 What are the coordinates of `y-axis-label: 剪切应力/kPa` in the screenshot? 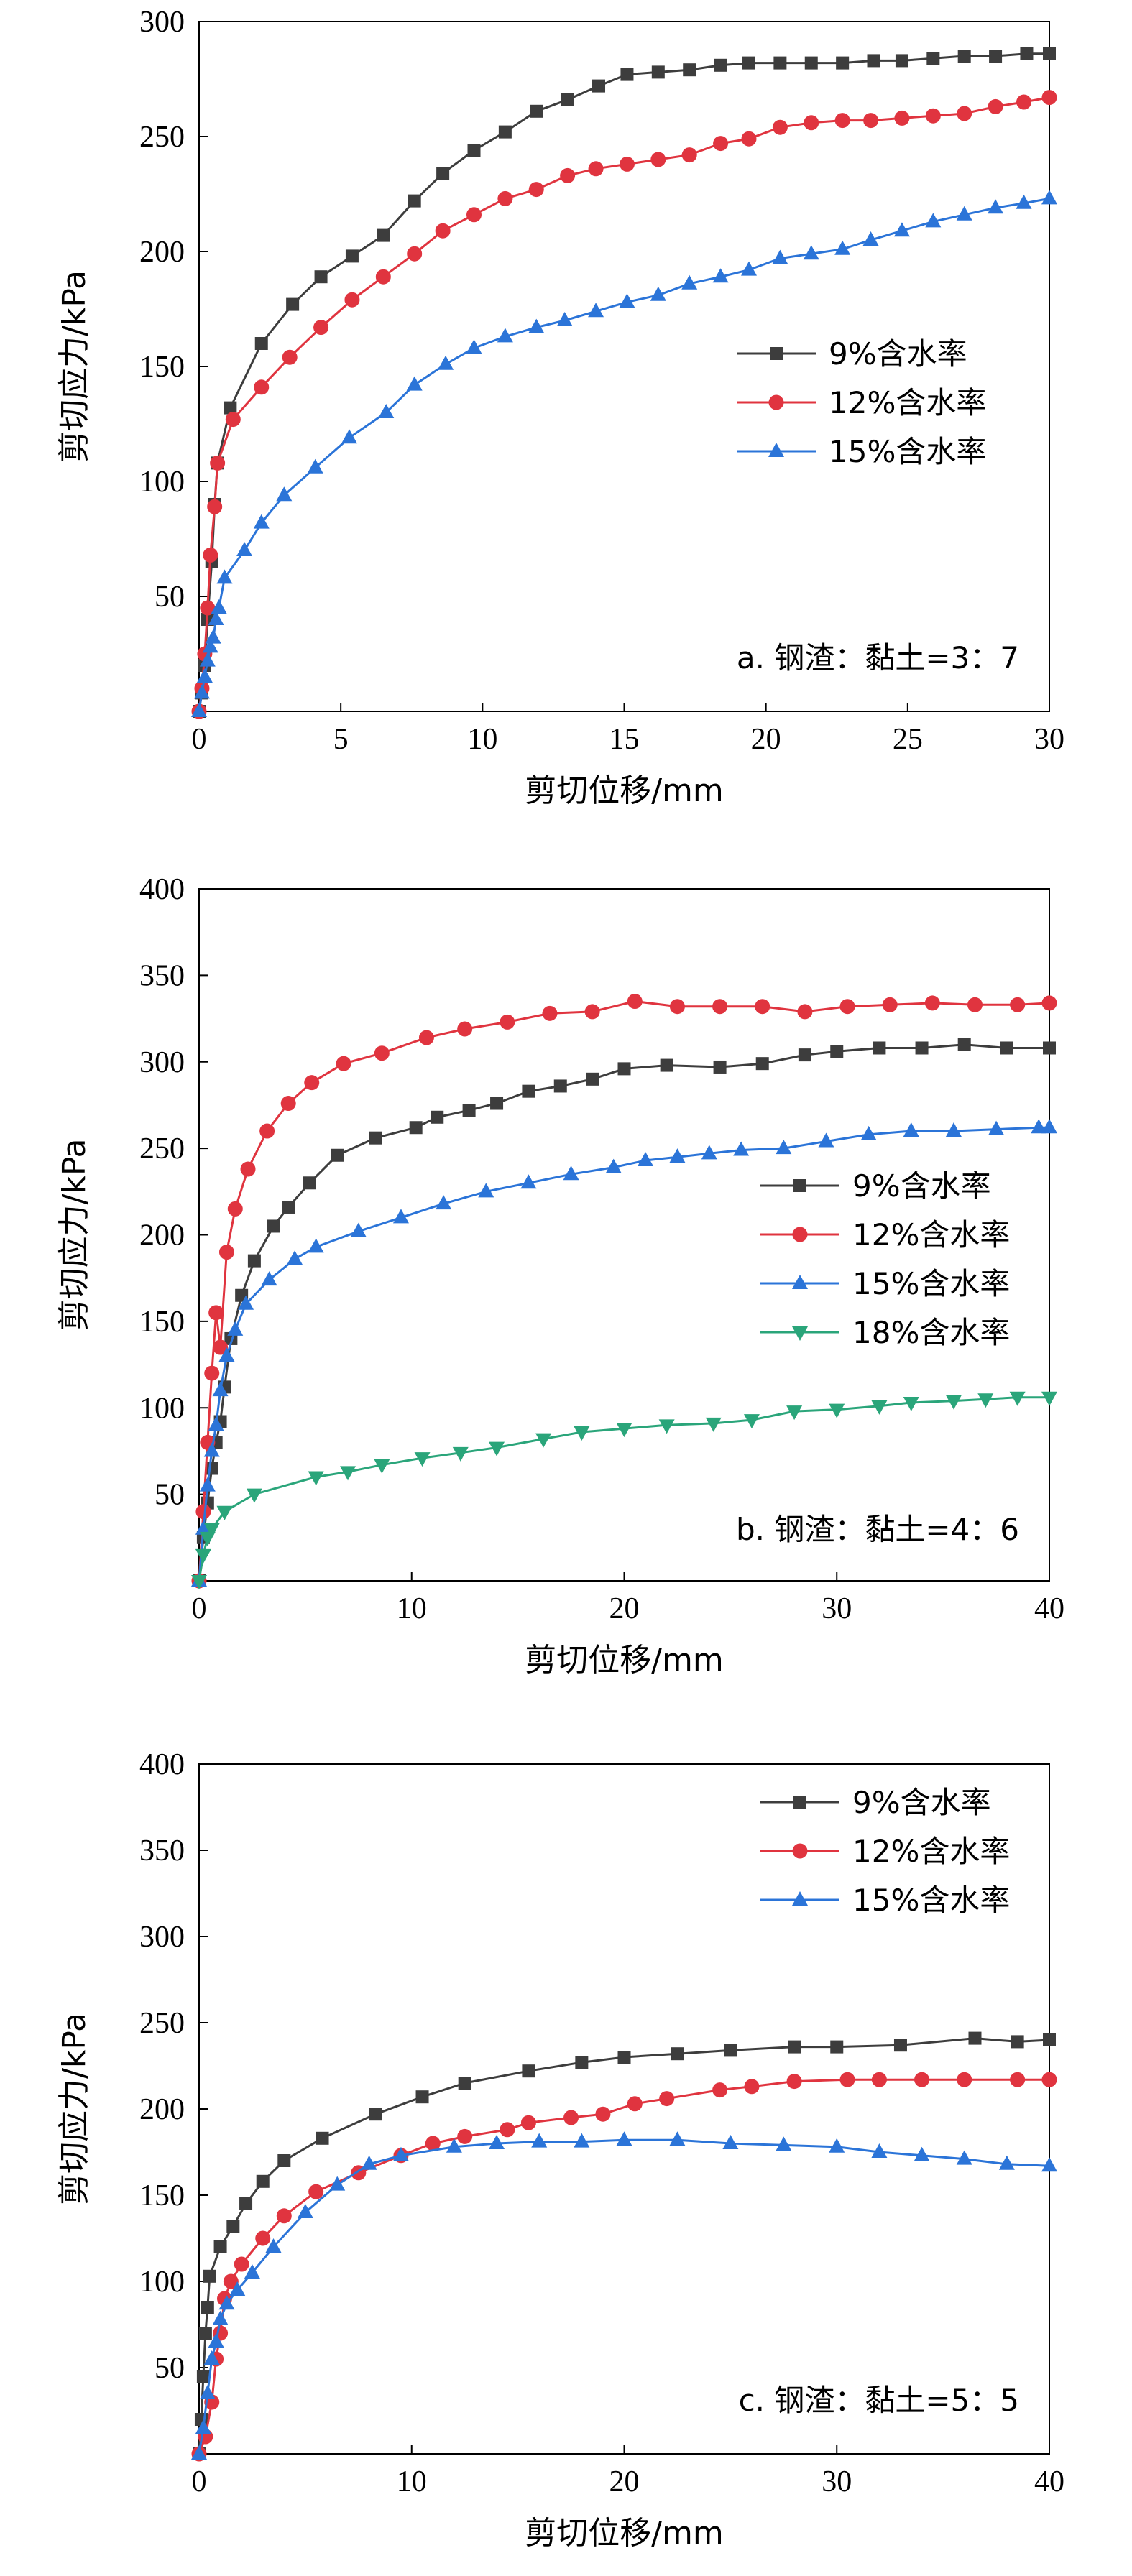 It's located at (74, 367).